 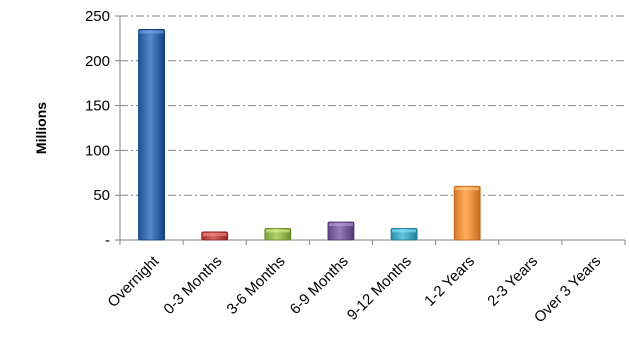 I want to click on y-tick-label: 250, so click(x=97, y=16).